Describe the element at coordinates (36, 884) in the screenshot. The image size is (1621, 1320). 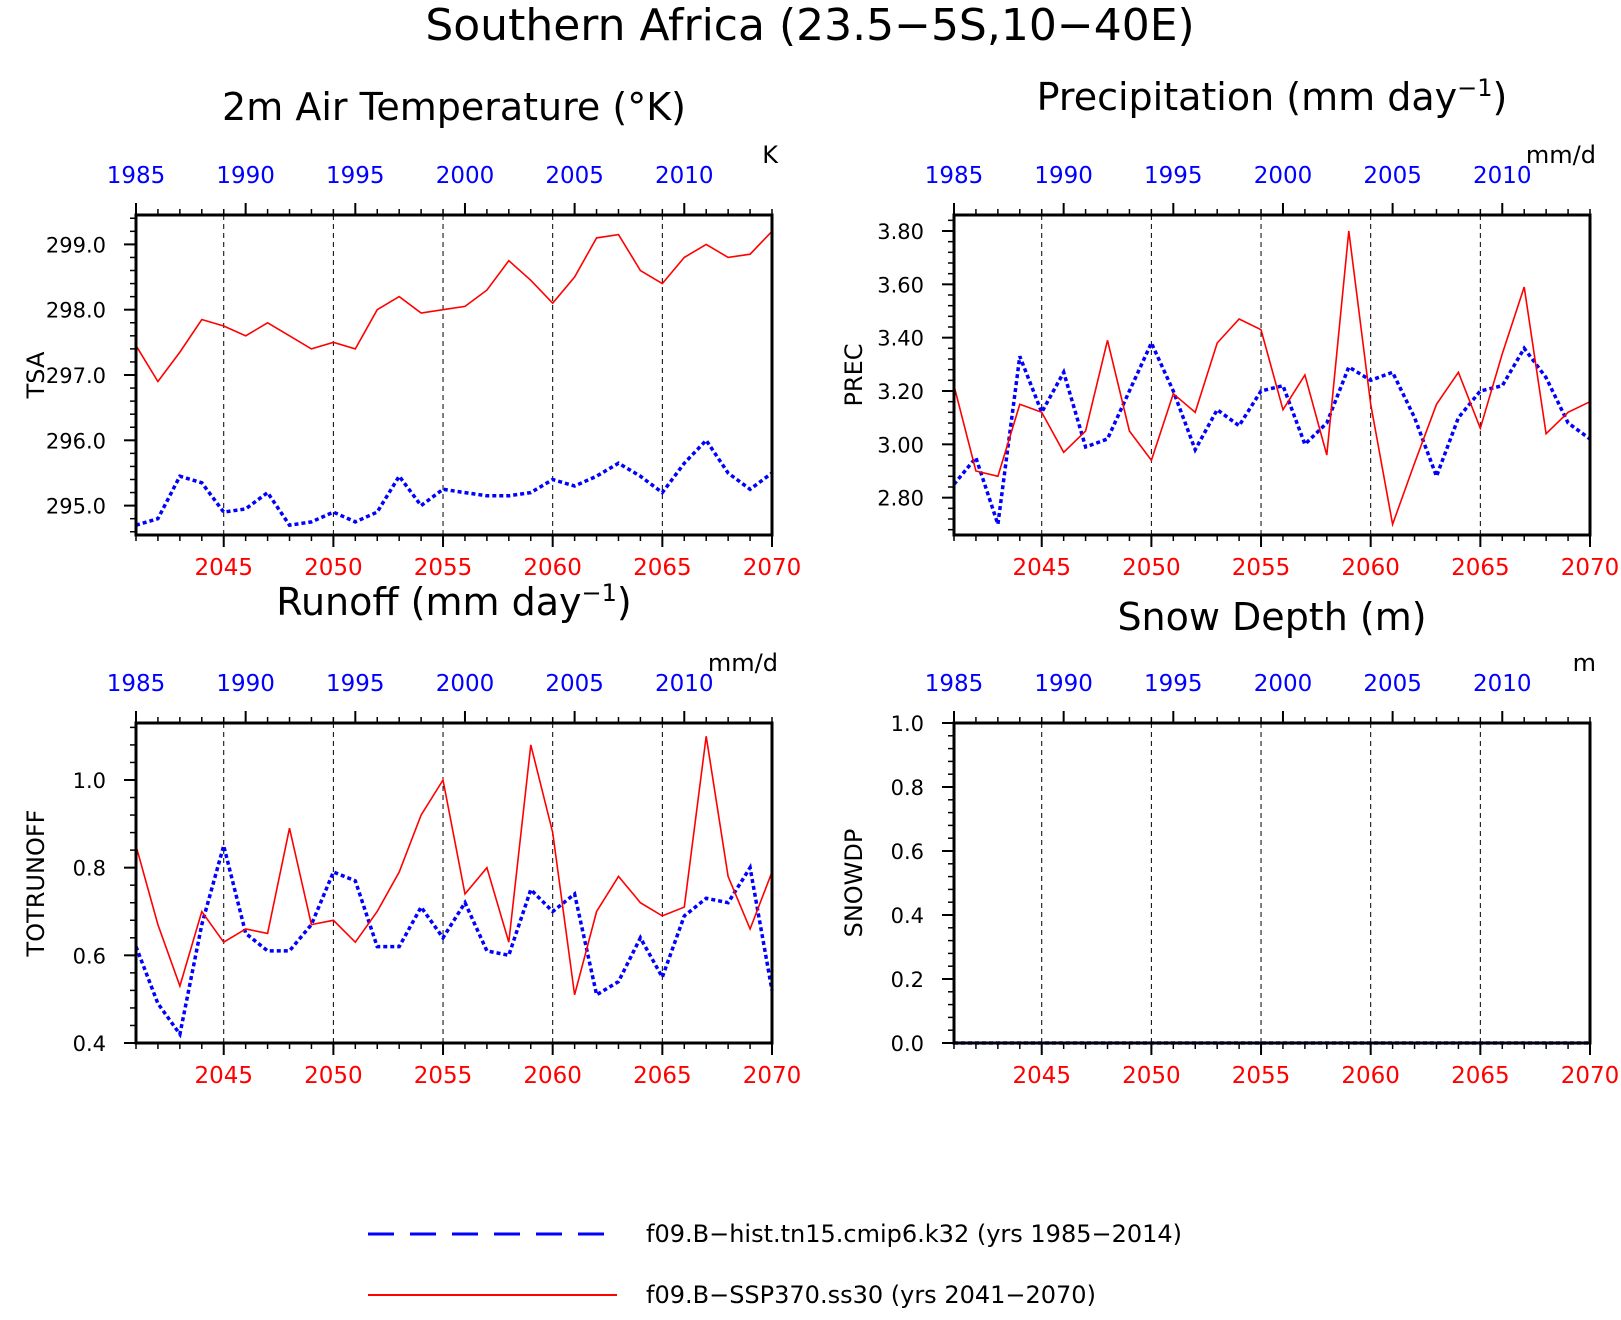
I see `y-axis-label: TOTRUNOFF` at that location.